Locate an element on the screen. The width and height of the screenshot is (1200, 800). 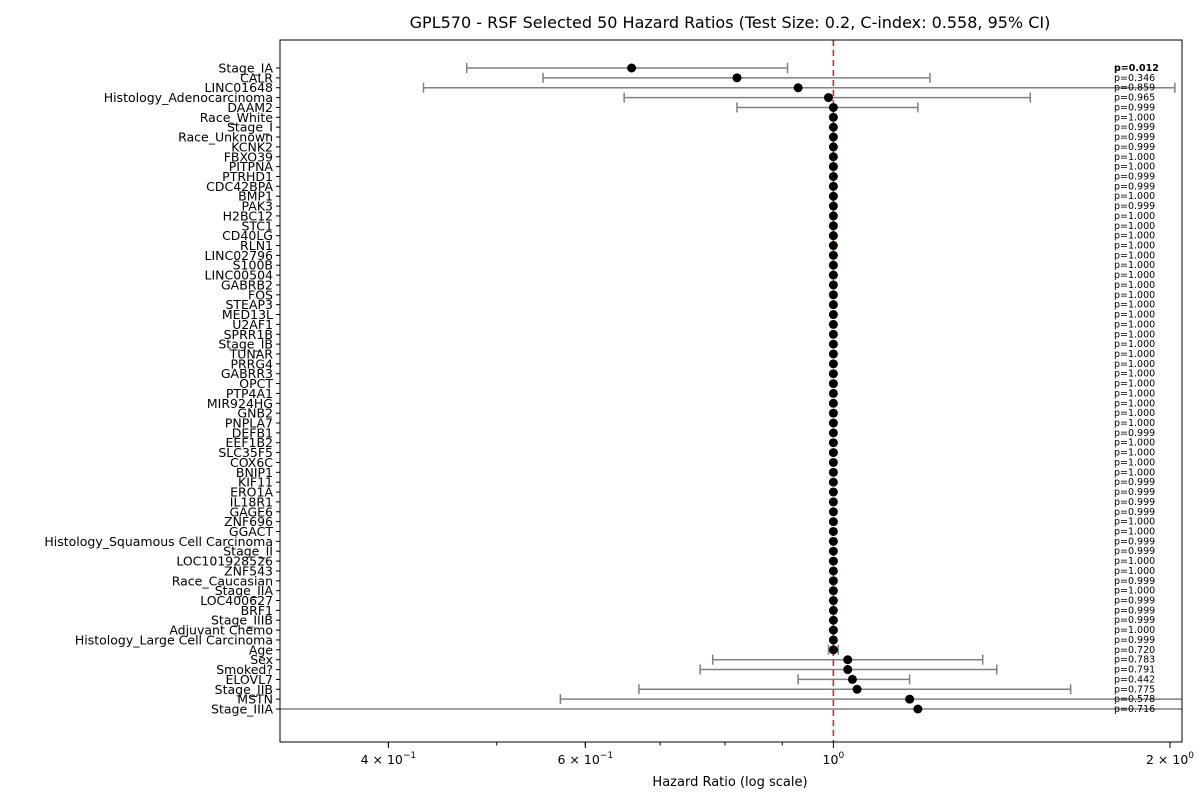
y-tick-label: S100B is located at coordinates (253, 265).